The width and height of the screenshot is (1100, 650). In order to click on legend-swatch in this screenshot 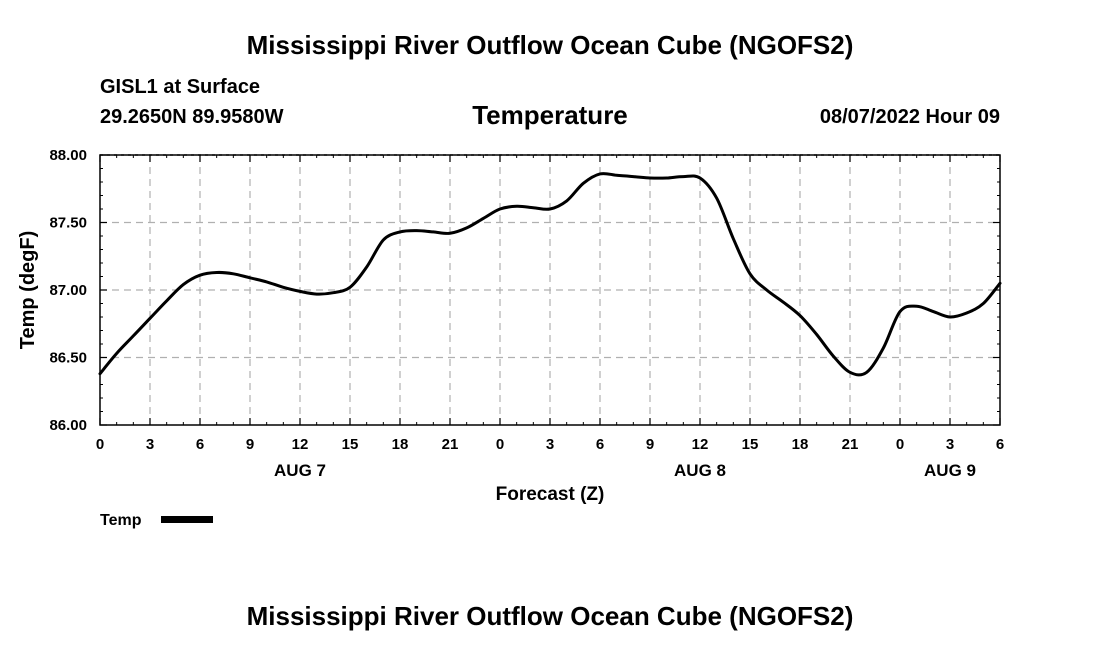, I will do `click(187, 519)`.